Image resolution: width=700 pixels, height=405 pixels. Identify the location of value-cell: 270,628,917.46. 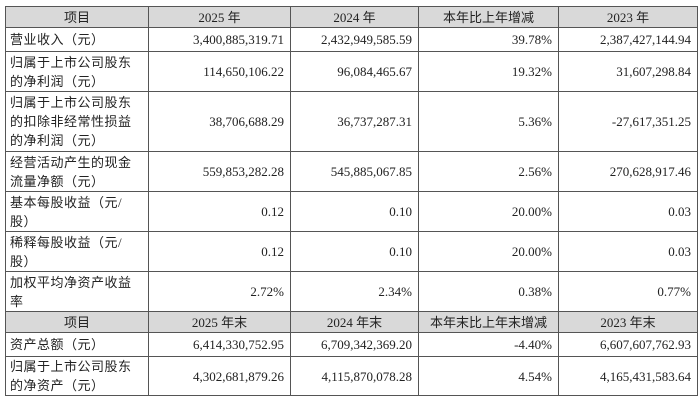
(628, 171).